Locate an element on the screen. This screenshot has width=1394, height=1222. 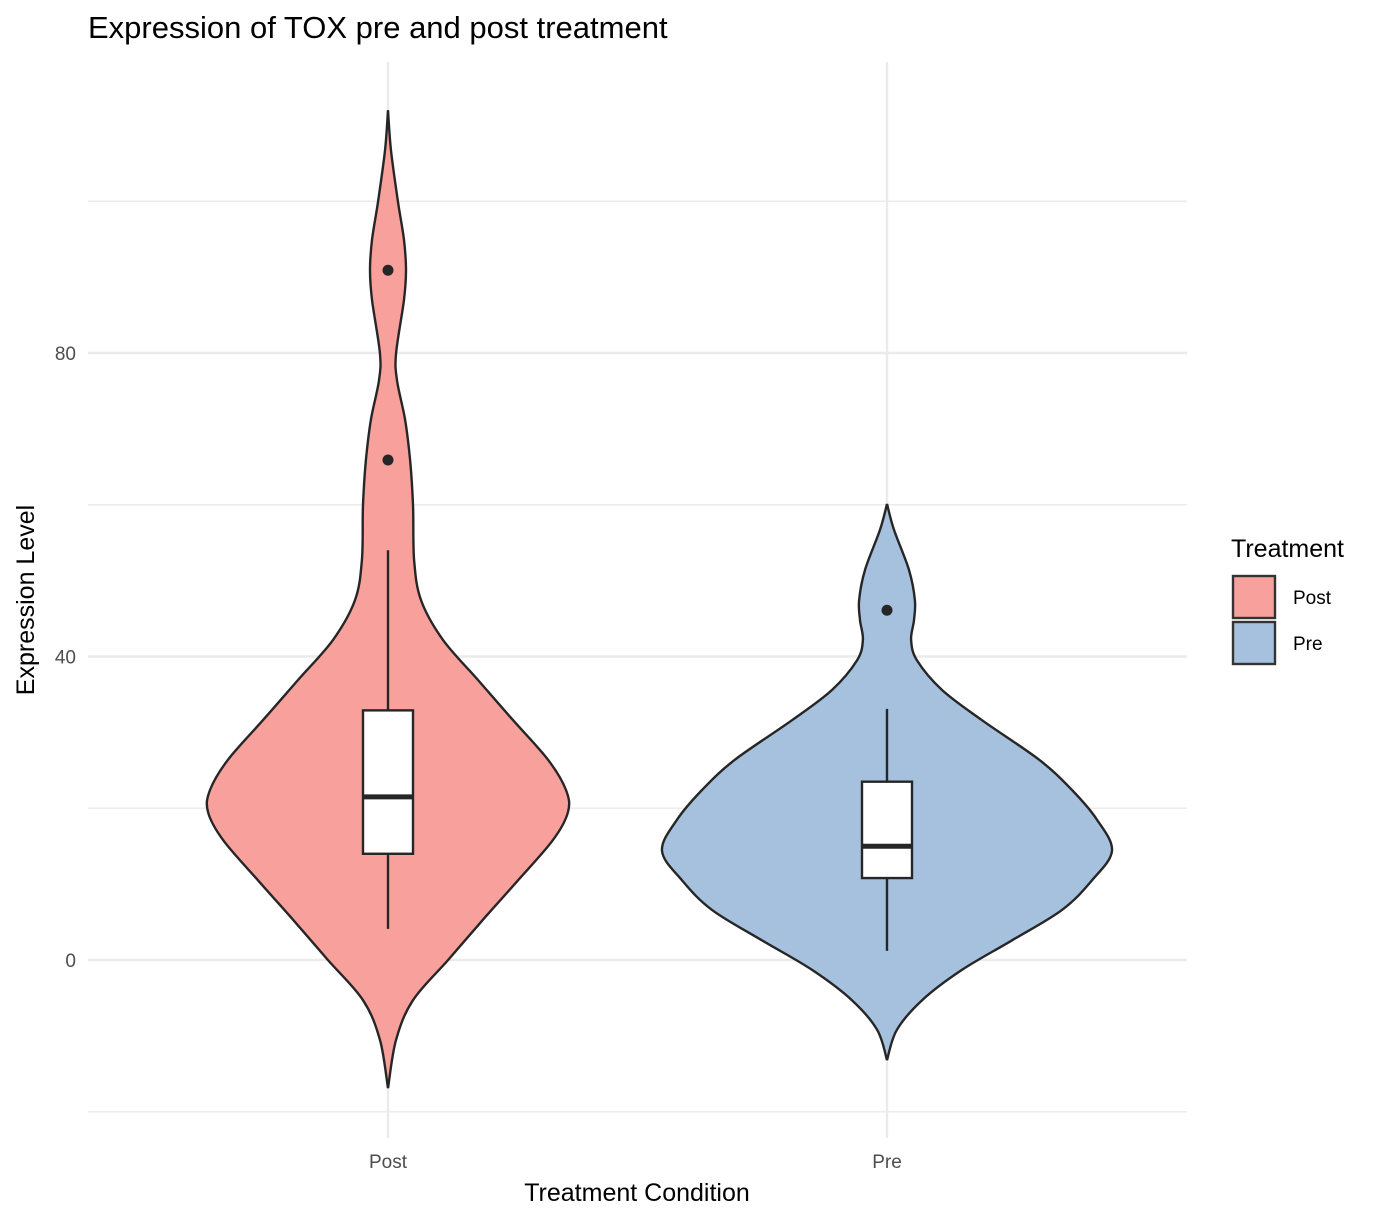
chart-title: Expression of TOX pre and post treatment is located at coordinates (378, 27).